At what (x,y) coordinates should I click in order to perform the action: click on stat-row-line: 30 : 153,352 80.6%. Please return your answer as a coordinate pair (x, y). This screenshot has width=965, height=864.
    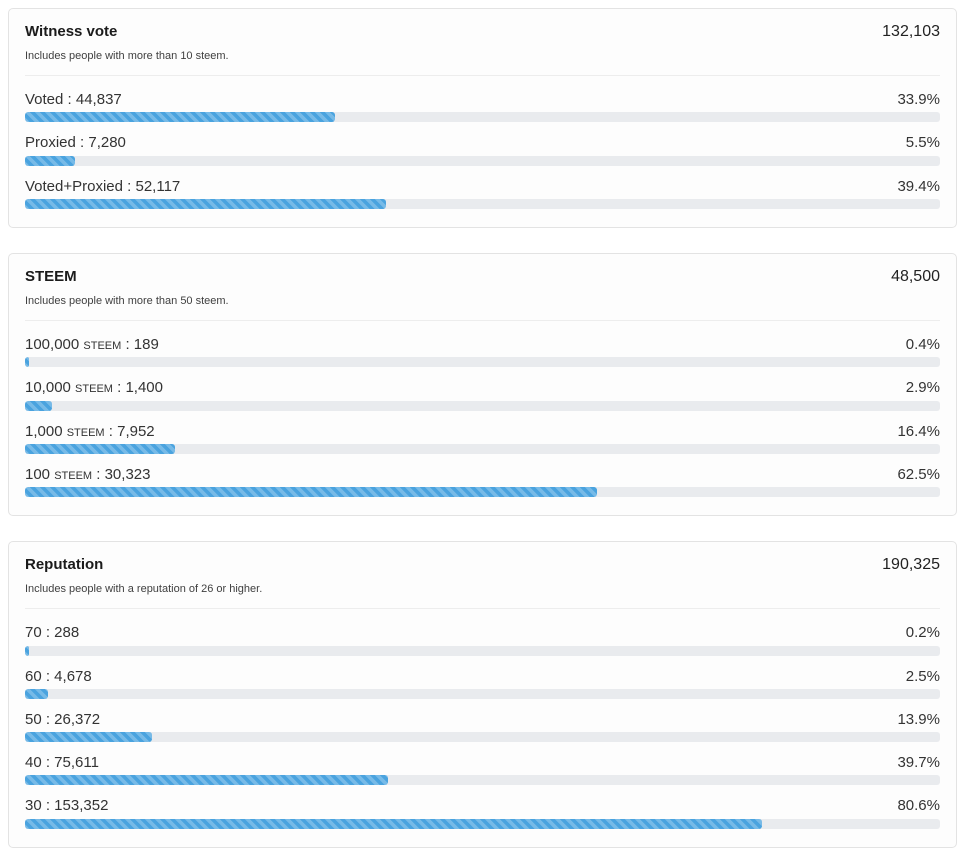
    Looking at the image, I should click on (482, 805).